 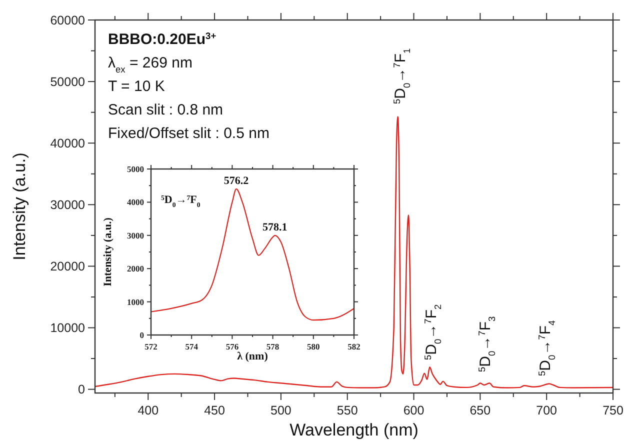 I want to click on annotation: BBBO:0.20Eu$^{3+}$, so click(x=162, y=39).